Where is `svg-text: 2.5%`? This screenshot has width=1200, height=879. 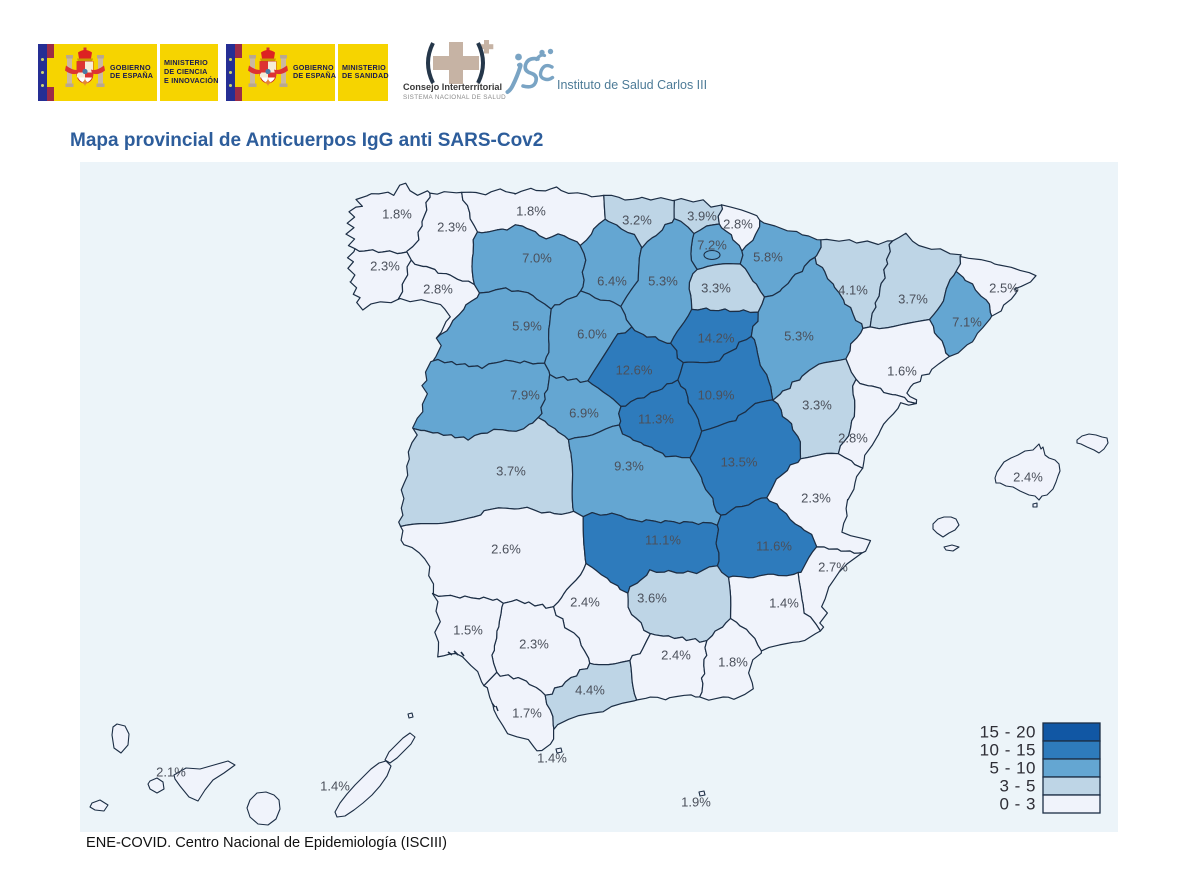 svg-text: 2.5% is located at coordinates (1004, 288).